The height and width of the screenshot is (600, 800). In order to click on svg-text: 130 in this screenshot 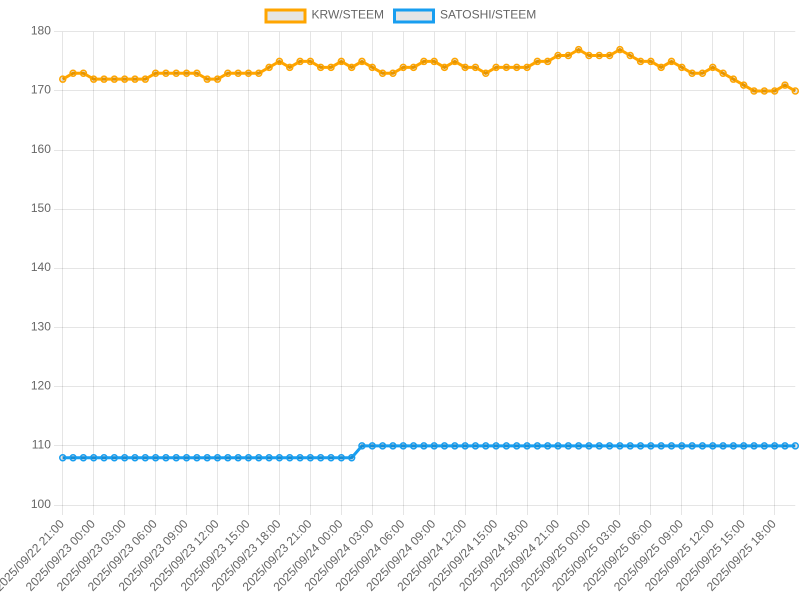, I will do `click(41, 326)`.